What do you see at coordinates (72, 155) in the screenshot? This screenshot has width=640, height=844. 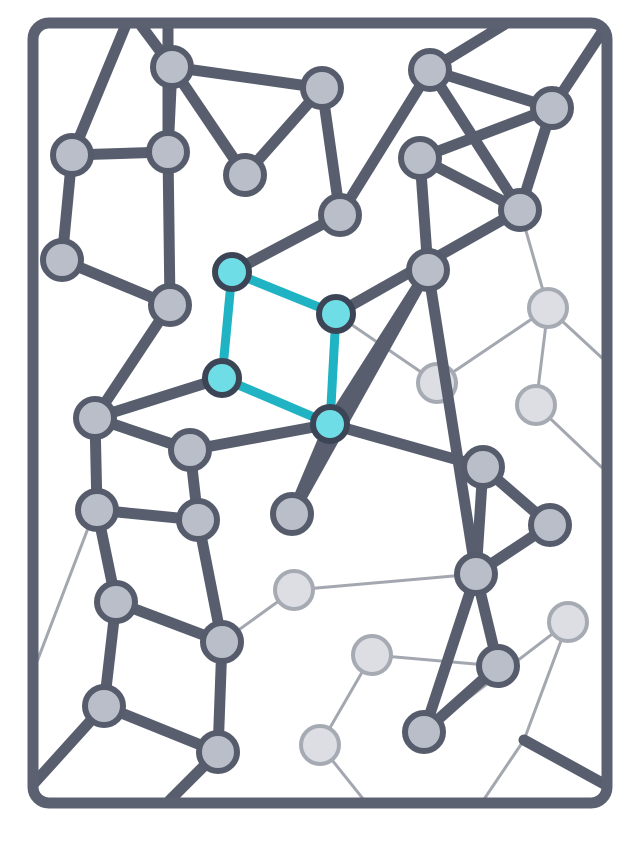 I see `node-n4` at bounding box center [72, 155].